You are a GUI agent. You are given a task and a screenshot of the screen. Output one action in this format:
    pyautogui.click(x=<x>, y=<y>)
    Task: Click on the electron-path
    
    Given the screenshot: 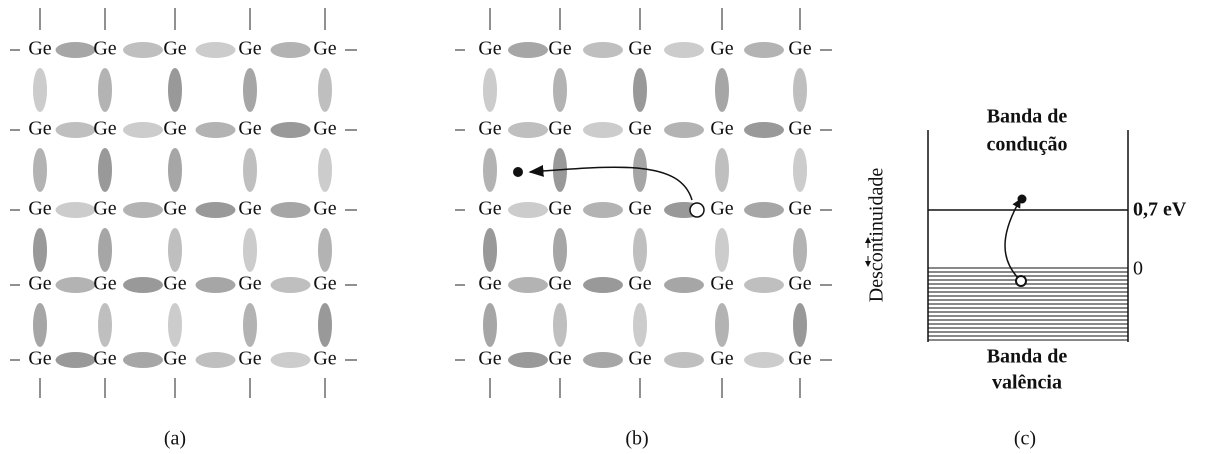 What is the action you would take?
    pyautogui.click(x=609, y=191)
    